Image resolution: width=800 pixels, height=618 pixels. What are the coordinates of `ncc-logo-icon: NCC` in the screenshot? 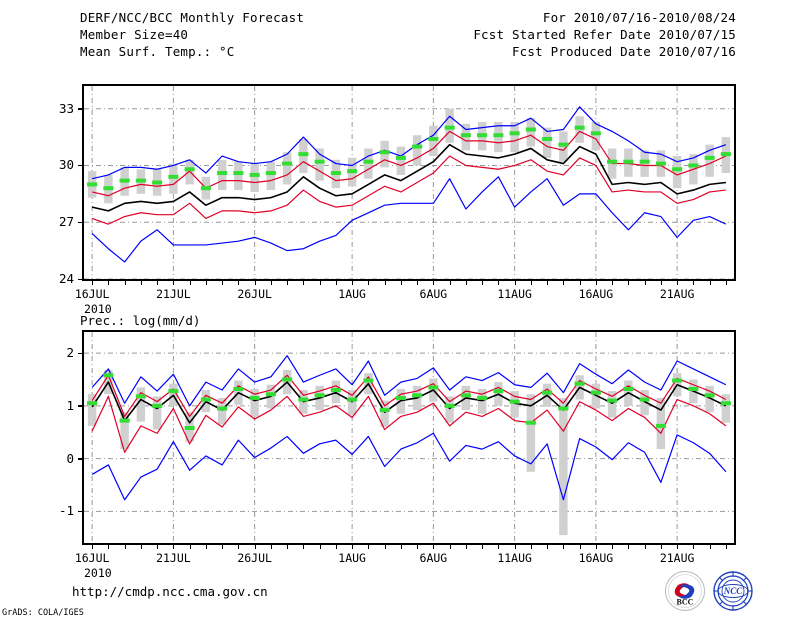 It's located at (733, 591).